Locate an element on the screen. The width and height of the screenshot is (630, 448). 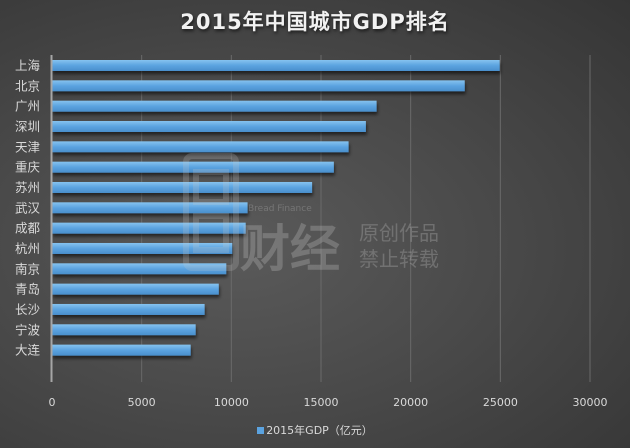
x-tick-labels: 0 5000 10000 15000 20000 25000 30000 is located at coordinates (328, 402).